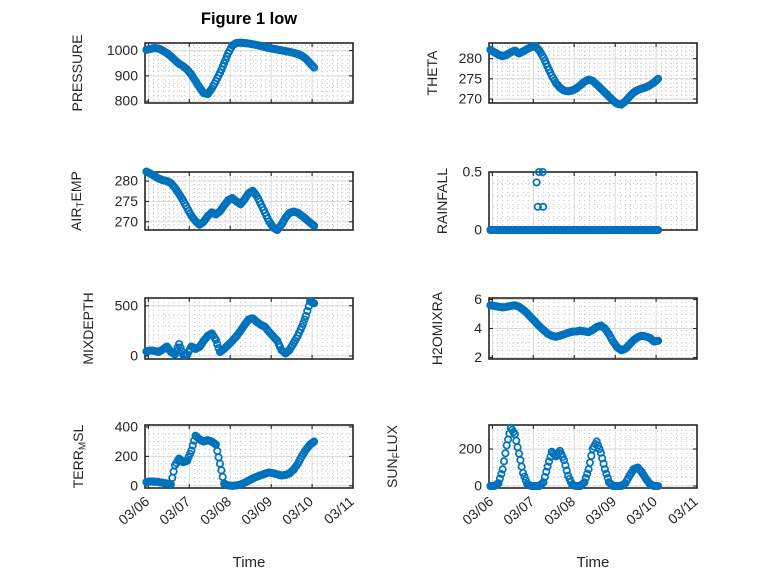  What do you see at coordinates (88, 328) in the screenshot?
I see `y-axis-label: MIXDEPTH` at bounding box center [88, 328].